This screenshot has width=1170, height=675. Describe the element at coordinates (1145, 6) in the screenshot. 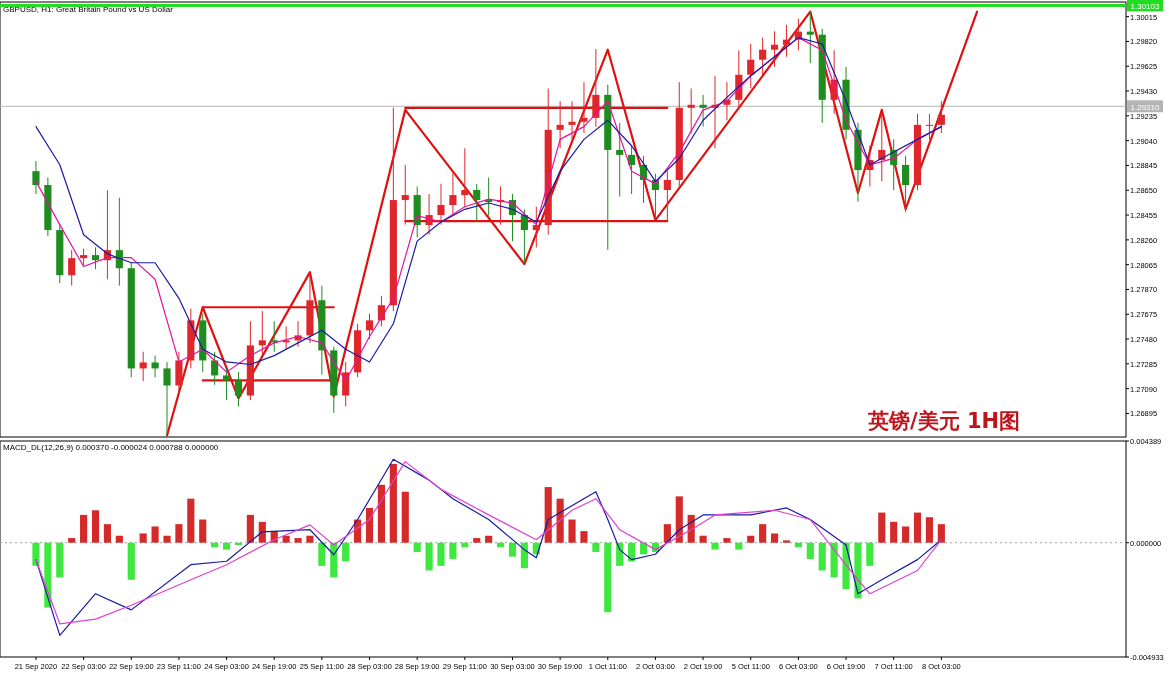

I see `ref-line-label: 1.30103` at that location.